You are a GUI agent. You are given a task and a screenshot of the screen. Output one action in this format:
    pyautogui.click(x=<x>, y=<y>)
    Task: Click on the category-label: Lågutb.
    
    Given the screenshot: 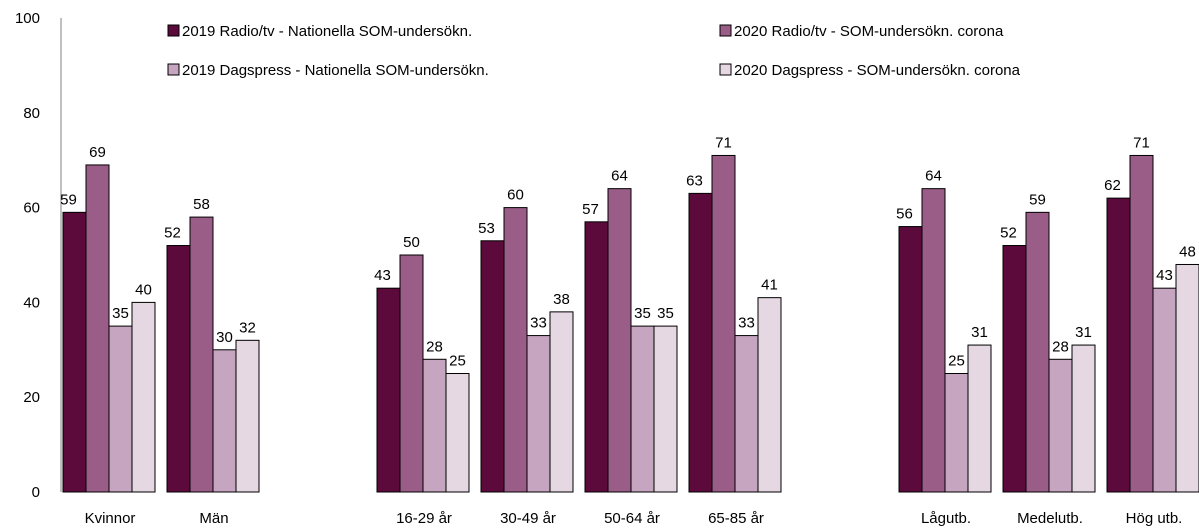 What is the action you would take?
    pyautogui.click(x=946, y=518)
    